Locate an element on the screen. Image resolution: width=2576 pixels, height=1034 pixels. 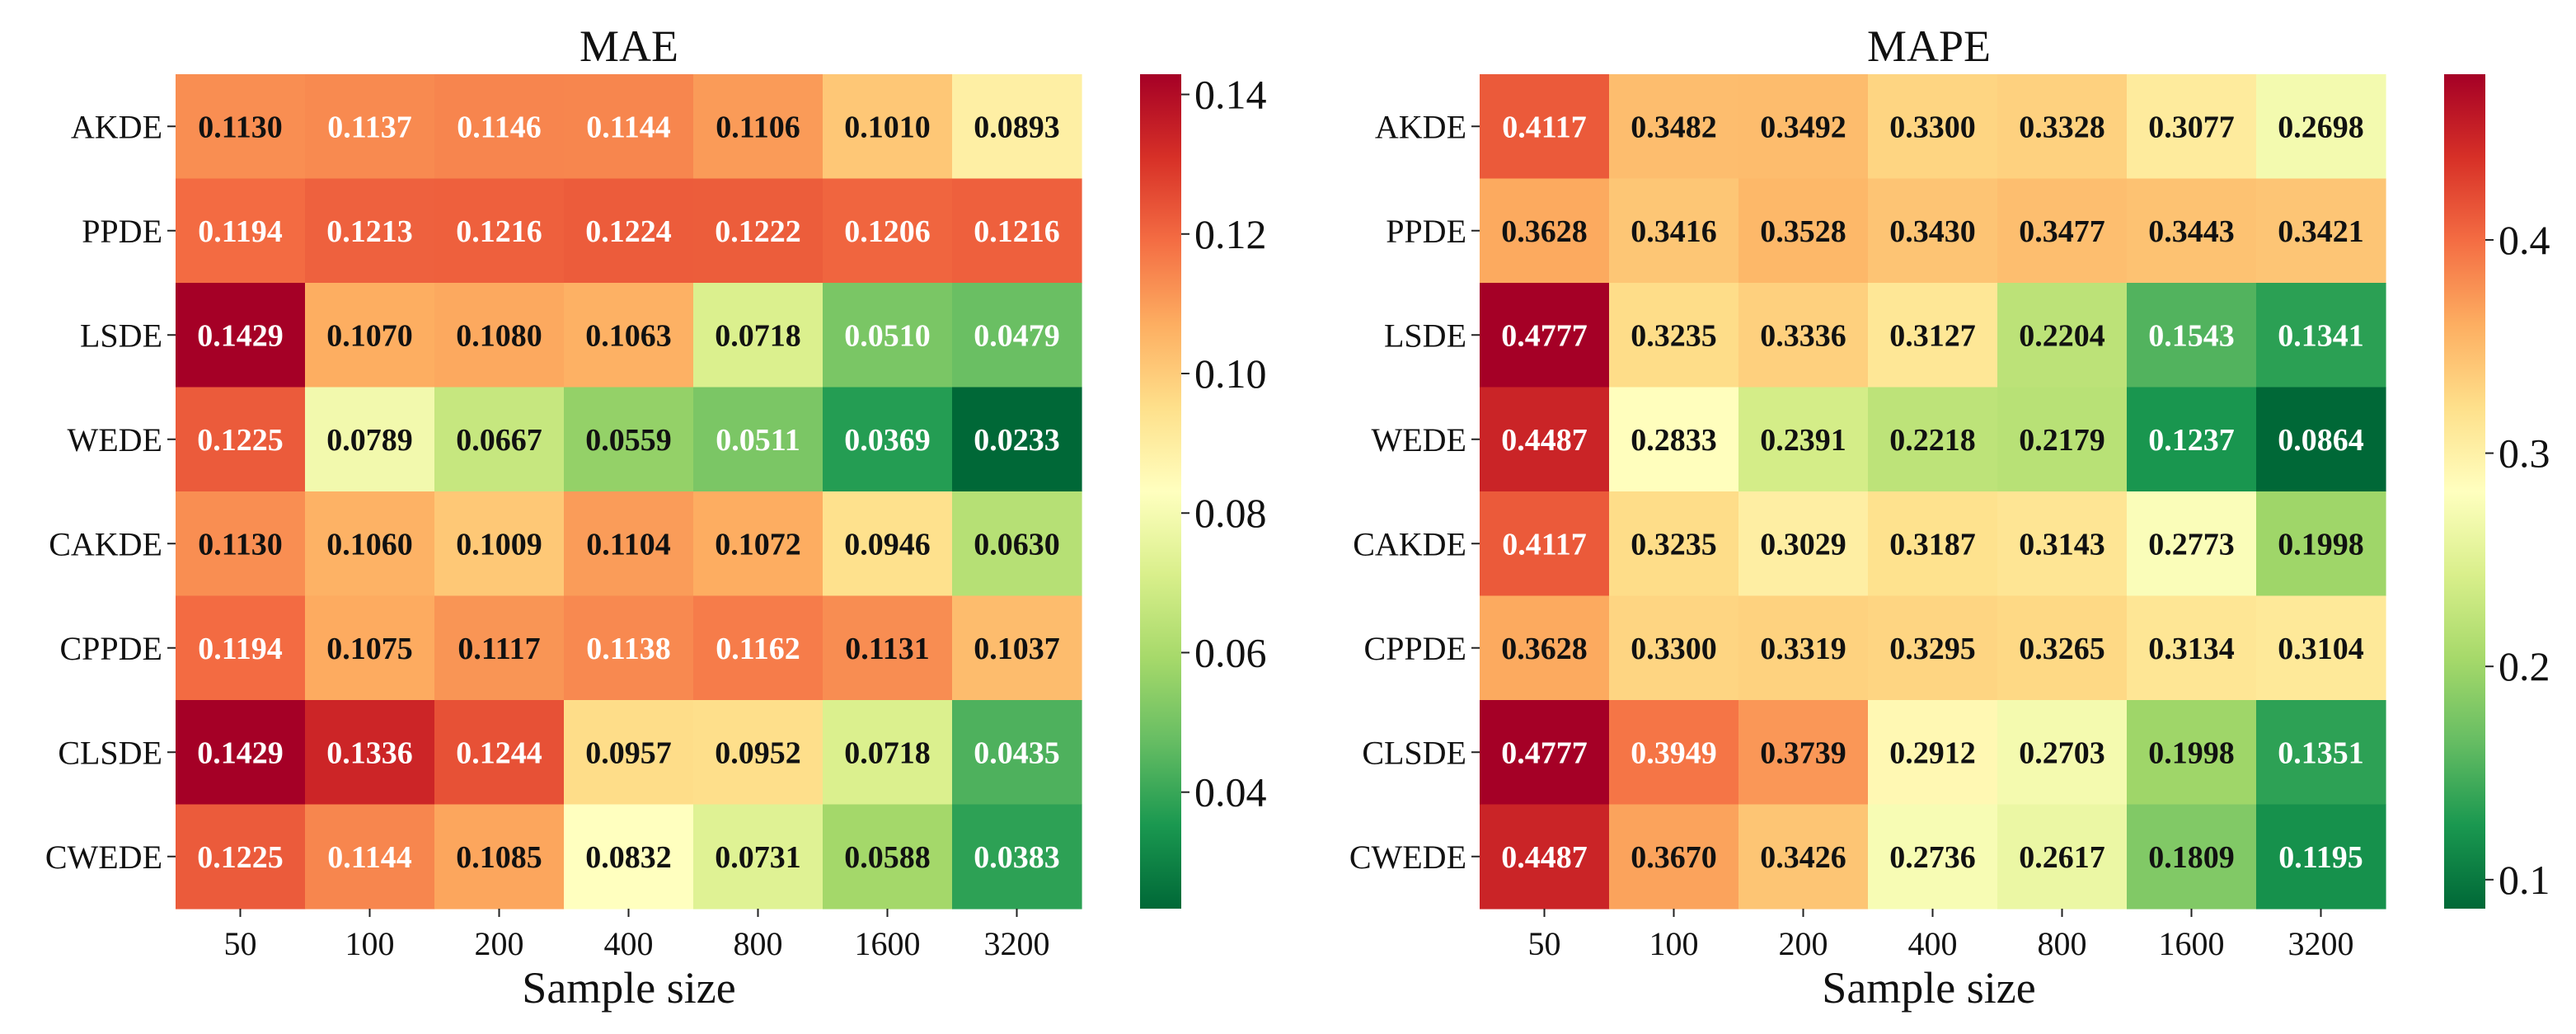
mae-cell-label: 0.1060 is located at coordinates (370, 545).